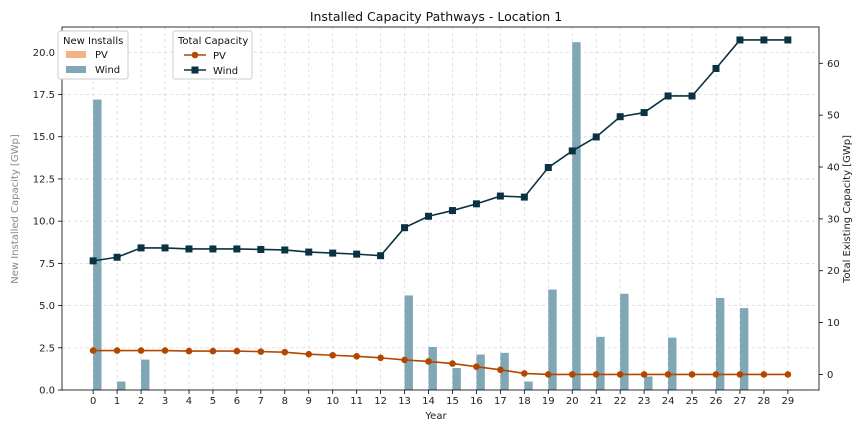 The width and height of the screenshot is (864, 432). I want to click on x-axis-label: Year, so click(435, 416).